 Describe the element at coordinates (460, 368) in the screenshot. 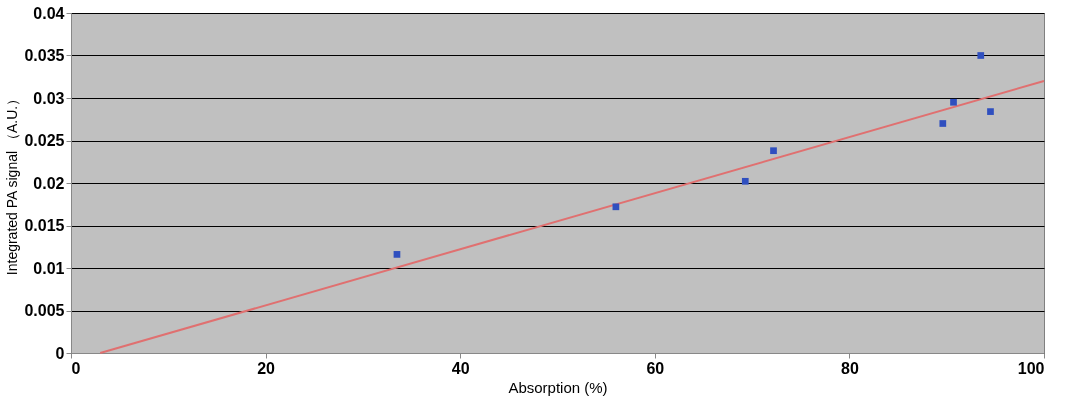

I see `x-tick-label: 40` at that location.